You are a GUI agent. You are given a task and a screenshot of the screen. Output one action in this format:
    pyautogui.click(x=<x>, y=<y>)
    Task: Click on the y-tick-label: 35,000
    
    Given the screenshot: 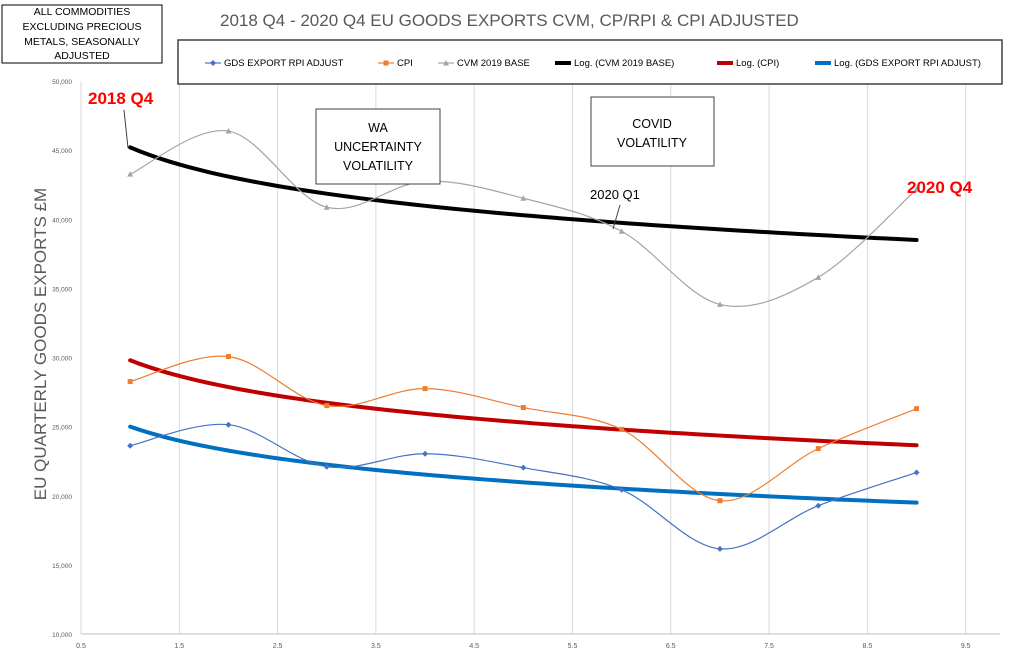 What is the action you would take?
    pyautogui.click(x=62, y=289)
    